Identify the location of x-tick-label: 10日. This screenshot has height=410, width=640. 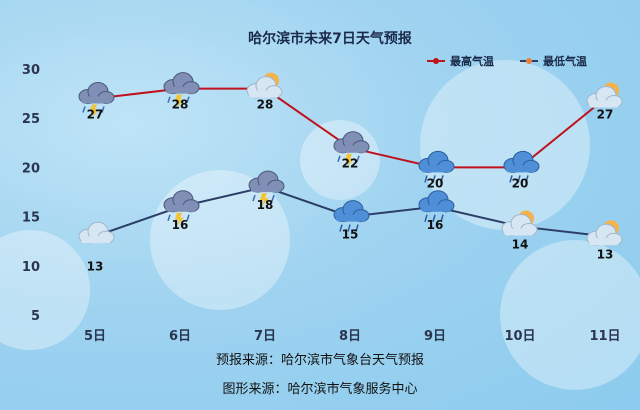
(519, 336).